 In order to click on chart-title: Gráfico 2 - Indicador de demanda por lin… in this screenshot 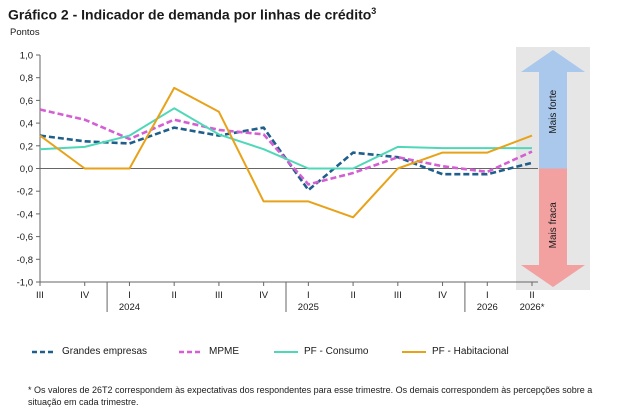, I will do `click(192, 14)`.